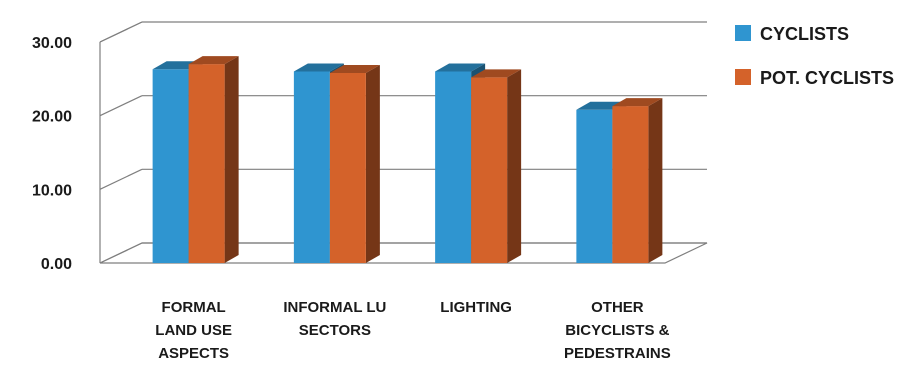 This screenshot has width=921, height=369. What do you see at coordinates (617, 353) in the screenshot?
I see `x-tick-label: PEDESTRAINS` at bounding box center [617, 353].